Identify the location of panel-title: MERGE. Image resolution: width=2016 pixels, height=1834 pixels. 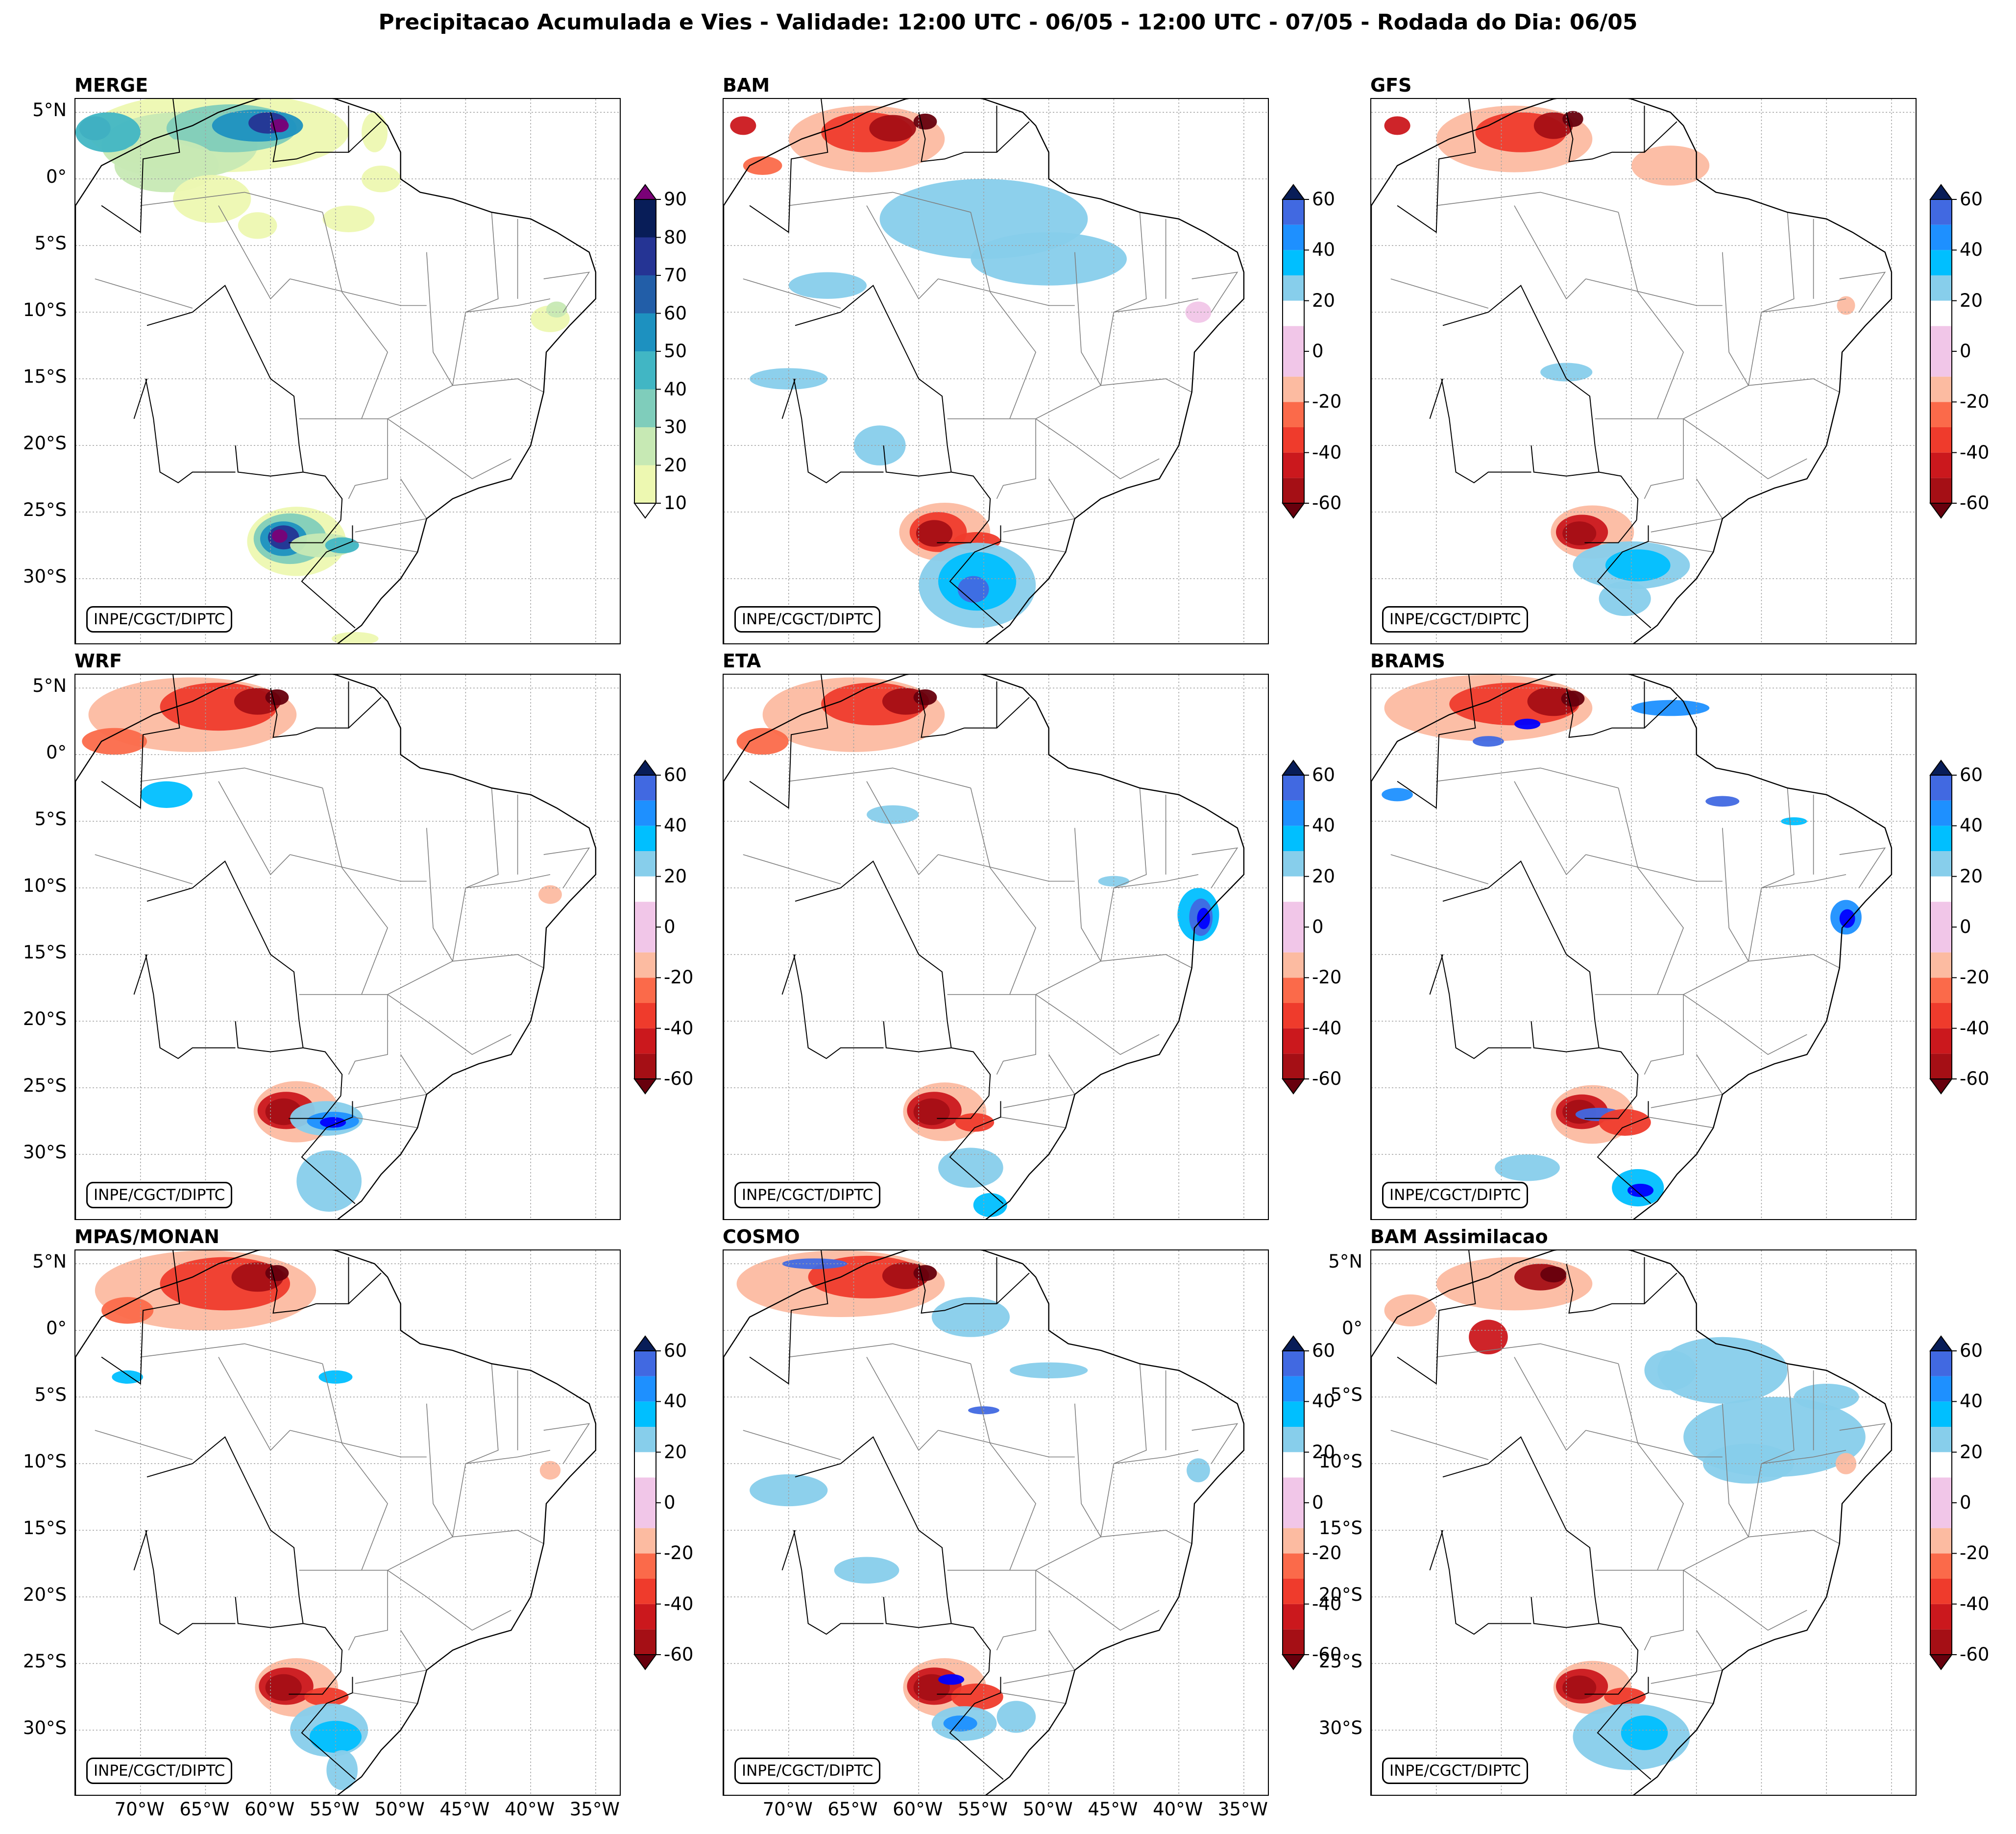
(111, 85).